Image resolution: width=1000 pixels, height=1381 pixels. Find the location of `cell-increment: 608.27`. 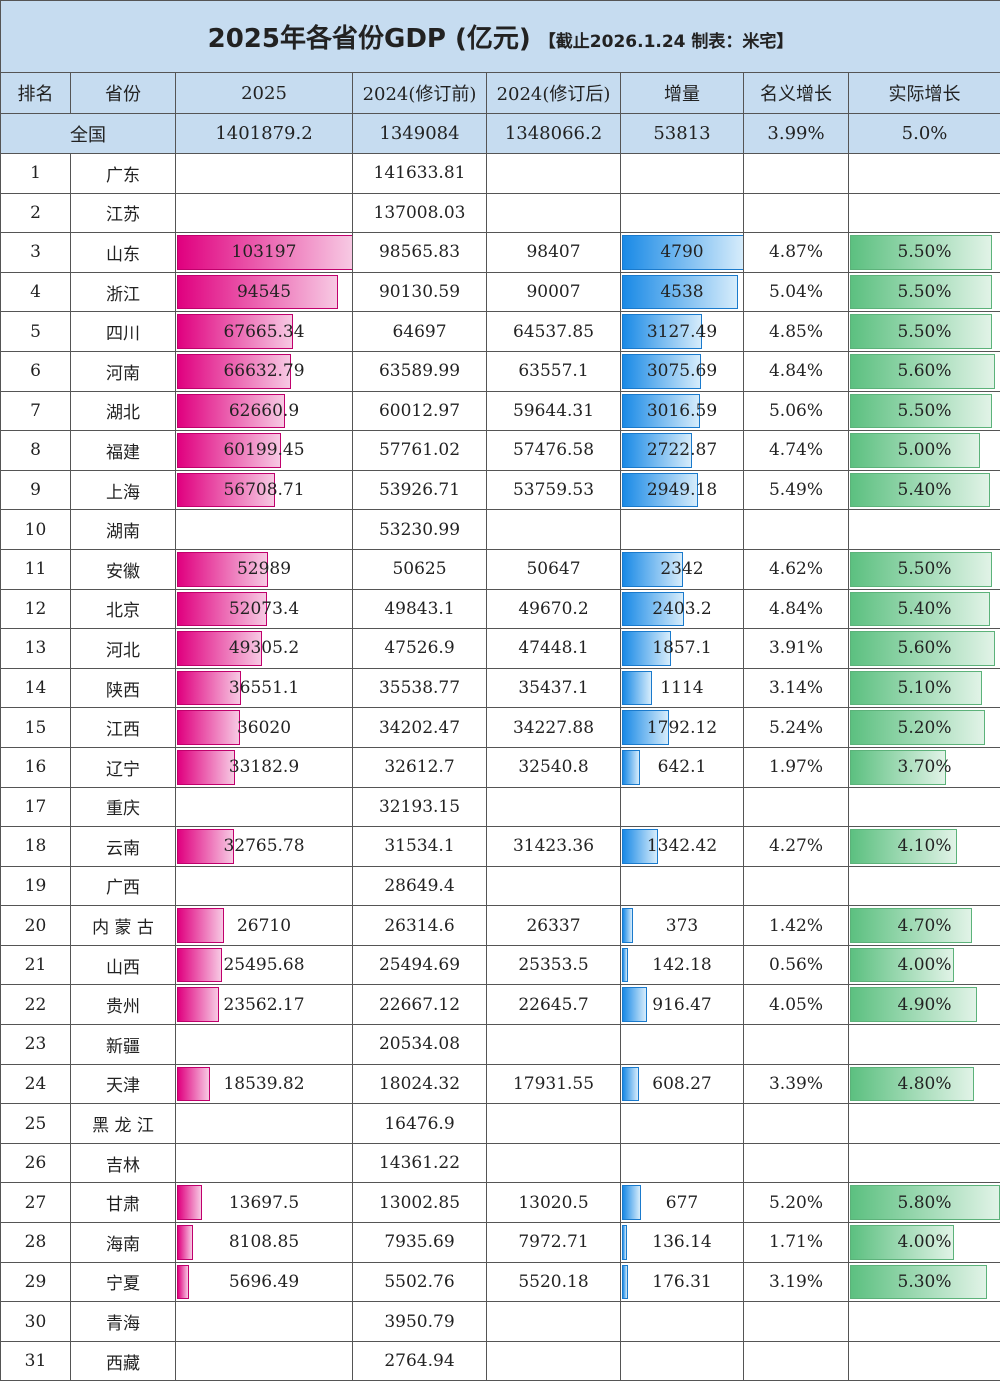

cell-increment: 608.27 is located at coordinates (682, 1084).